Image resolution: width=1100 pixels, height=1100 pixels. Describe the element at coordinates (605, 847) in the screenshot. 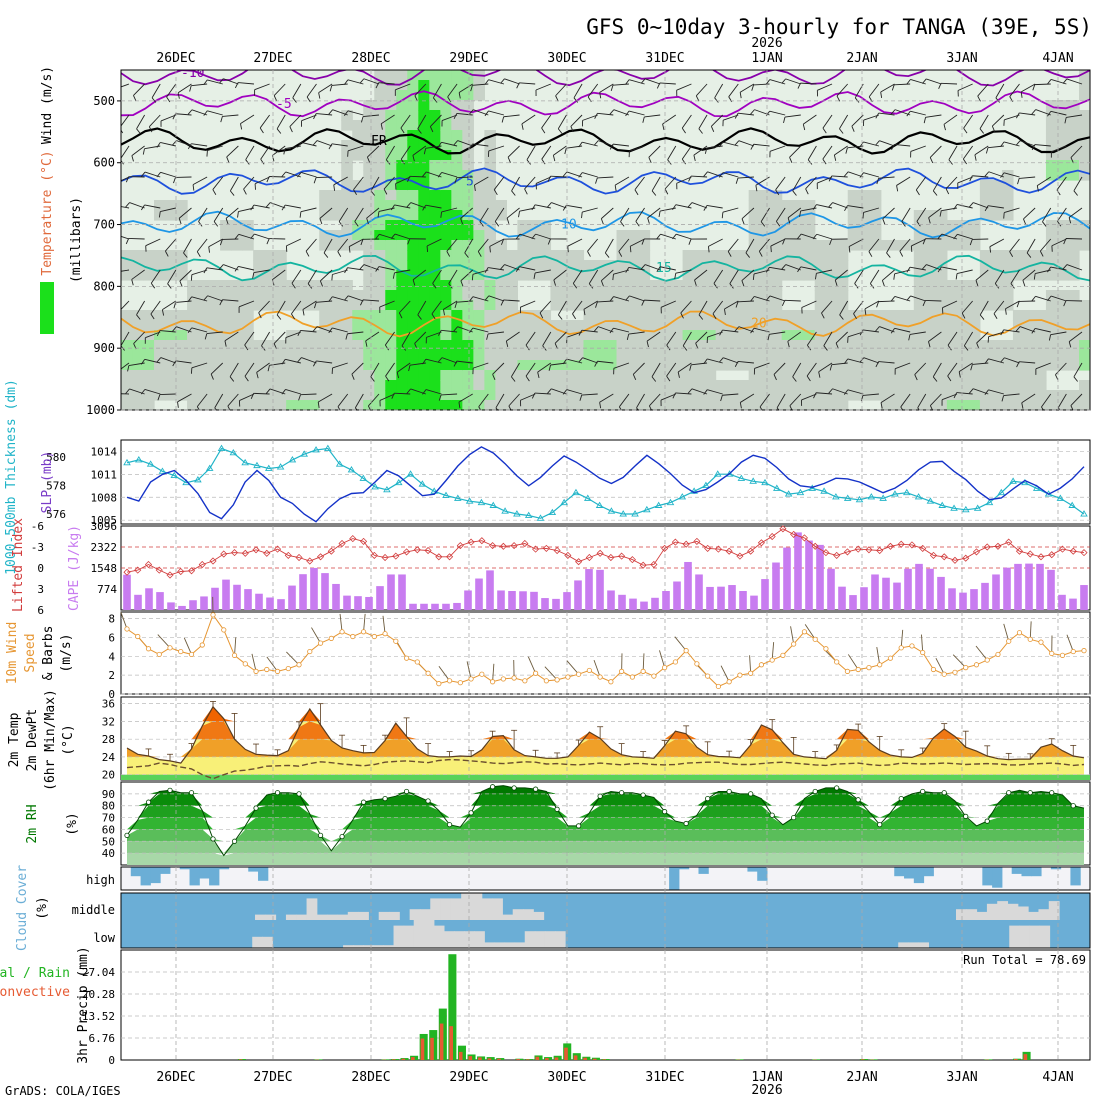

I see `rh2m-band` at that location.